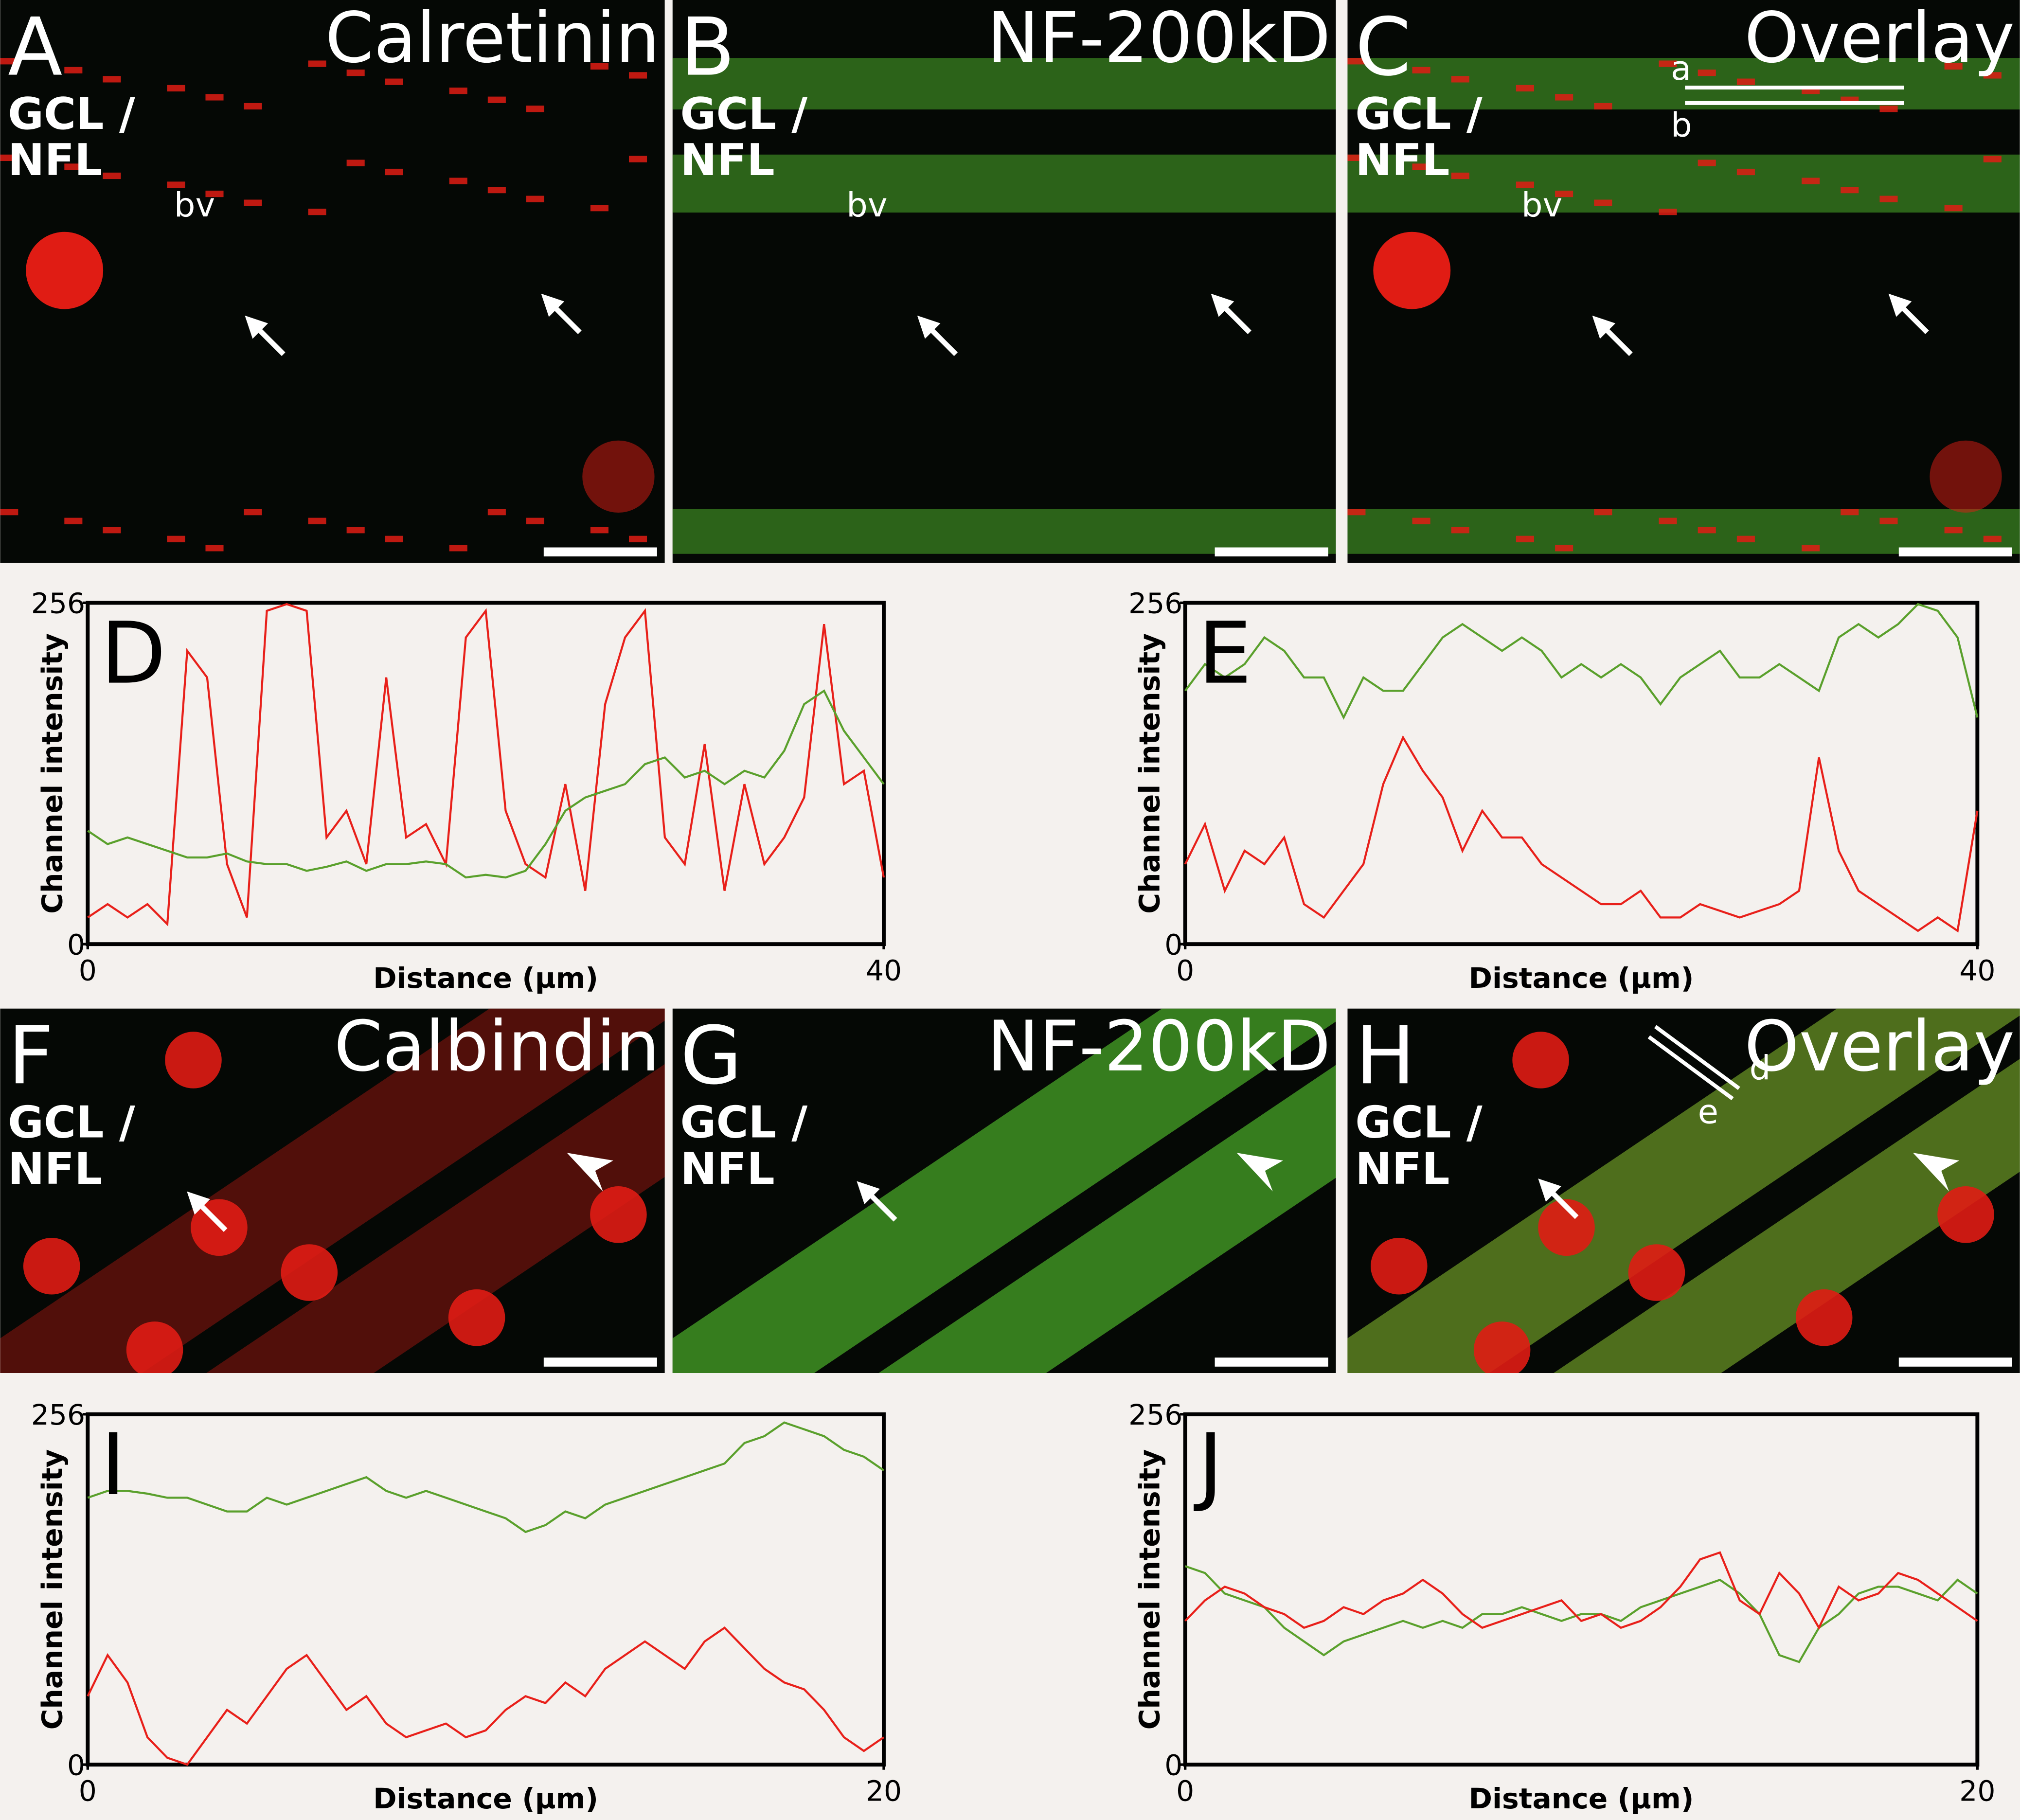  Describe the element at coordinates (1760, 1068) in the screenshot. I see `annotation: d` at that location.